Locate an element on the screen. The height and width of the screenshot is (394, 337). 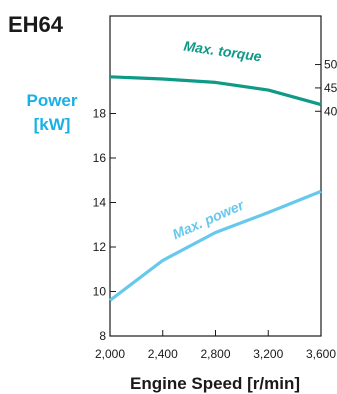
model-title: EH64 is located at coordinates (36, 24).